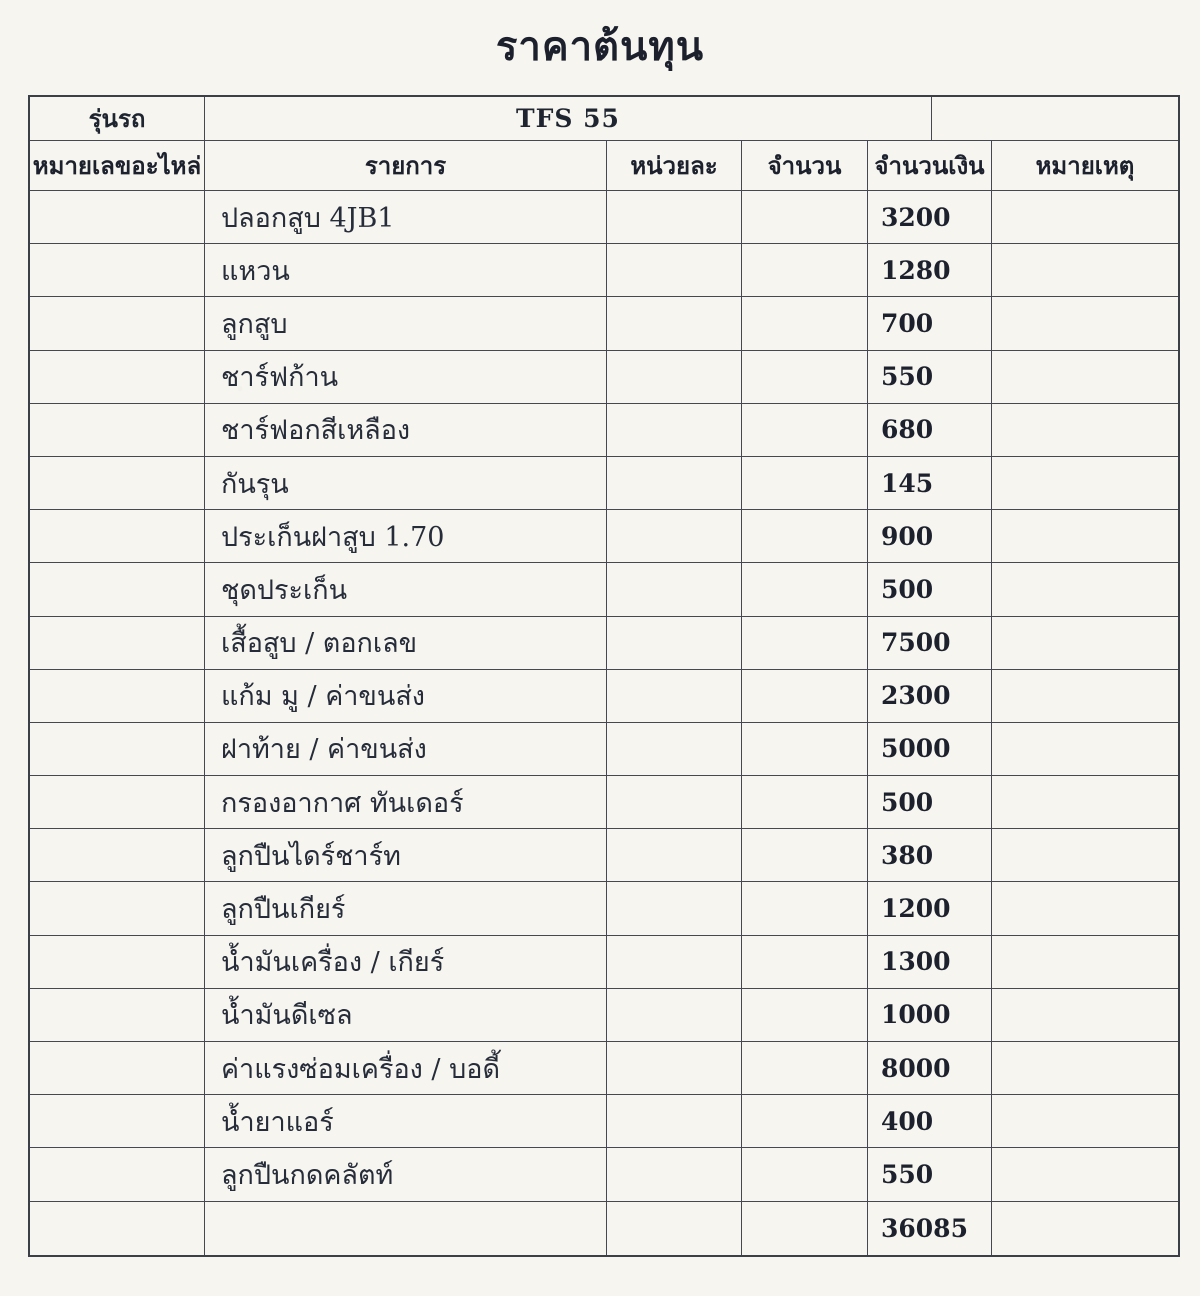  Describe the element at coordinates (406, 695) in the screenshot. I see `item-cell: แก้ม มู / ค่าขนส่ง` at that location.